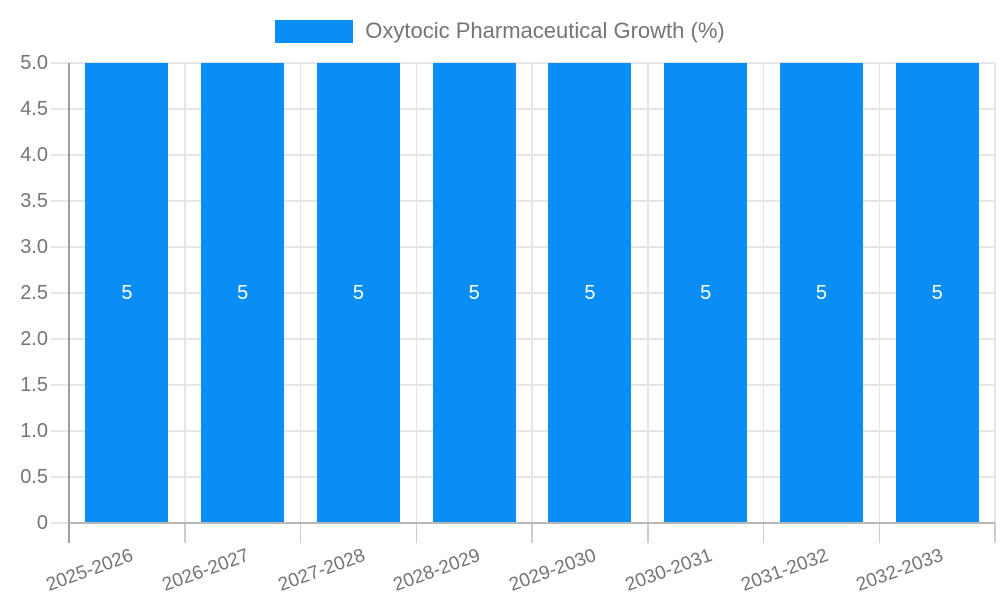 The height and width of the screenshot is (600, 1000). I want to click on x-axis-label: 2026-2027, so click(205, 570).